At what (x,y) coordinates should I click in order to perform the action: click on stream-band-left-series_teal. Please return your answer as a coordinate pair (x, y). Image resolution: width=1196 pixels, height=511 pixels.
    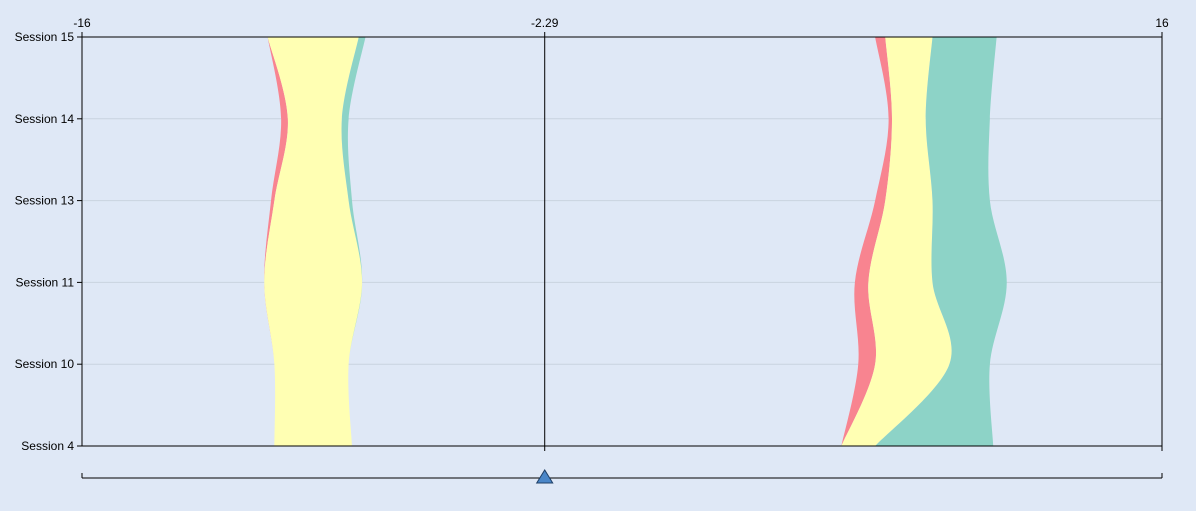
    Looking at the image, I should click on (353, 241).